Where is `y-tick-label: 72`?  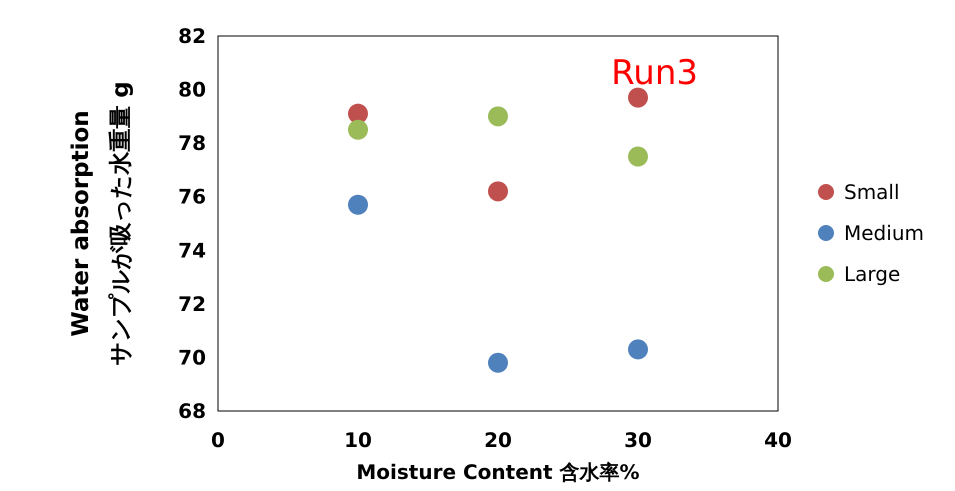 y-tick-label: 72 is located at coordinates (192, 304).